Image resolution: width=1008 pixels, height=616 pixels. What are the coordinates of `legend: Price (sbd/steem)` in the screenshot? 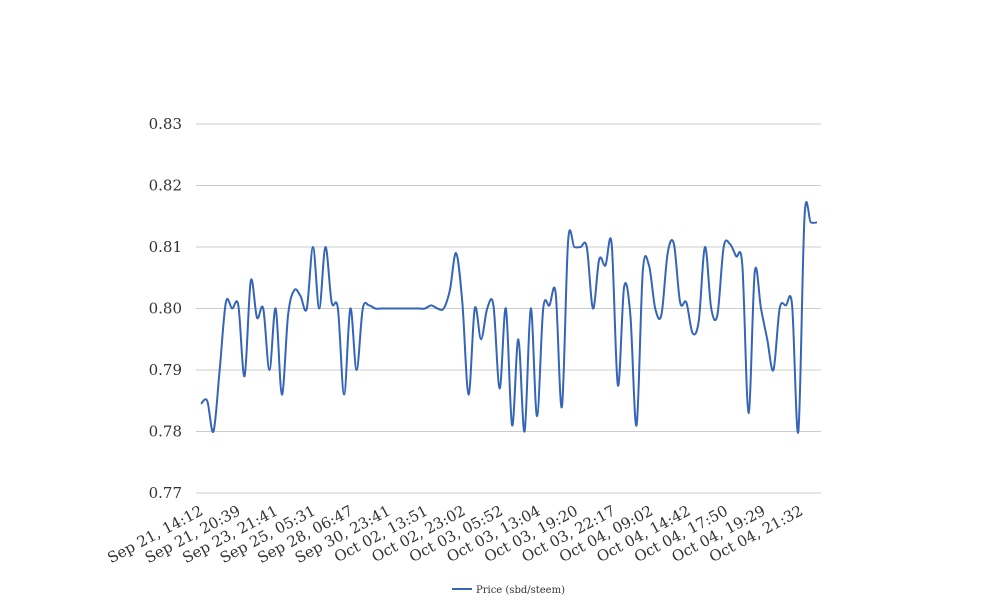 It's located at (508, 590).